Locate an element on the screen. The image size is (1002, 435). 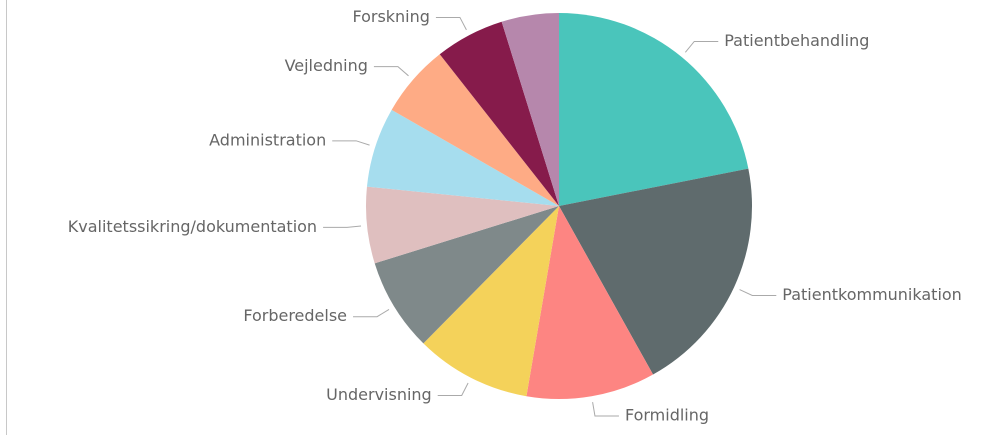
slice-label: Formidling is located at coordinates (667, 414).